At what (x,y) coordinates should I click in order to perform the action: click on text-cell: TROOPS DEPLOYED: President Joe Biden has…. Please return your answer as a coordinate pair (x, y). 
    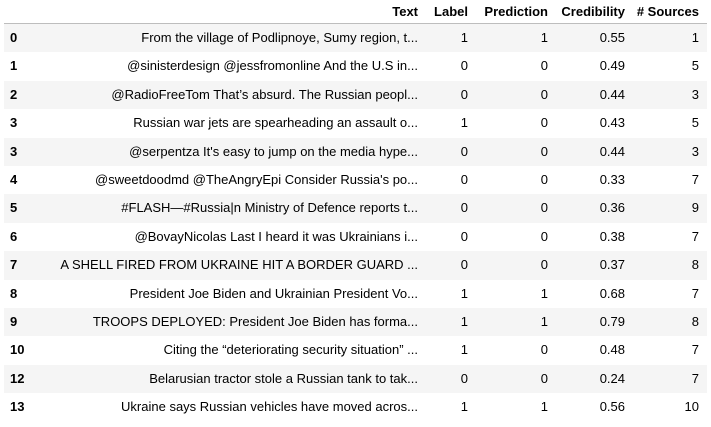
    Looking at the image, I should click on (255, 322).